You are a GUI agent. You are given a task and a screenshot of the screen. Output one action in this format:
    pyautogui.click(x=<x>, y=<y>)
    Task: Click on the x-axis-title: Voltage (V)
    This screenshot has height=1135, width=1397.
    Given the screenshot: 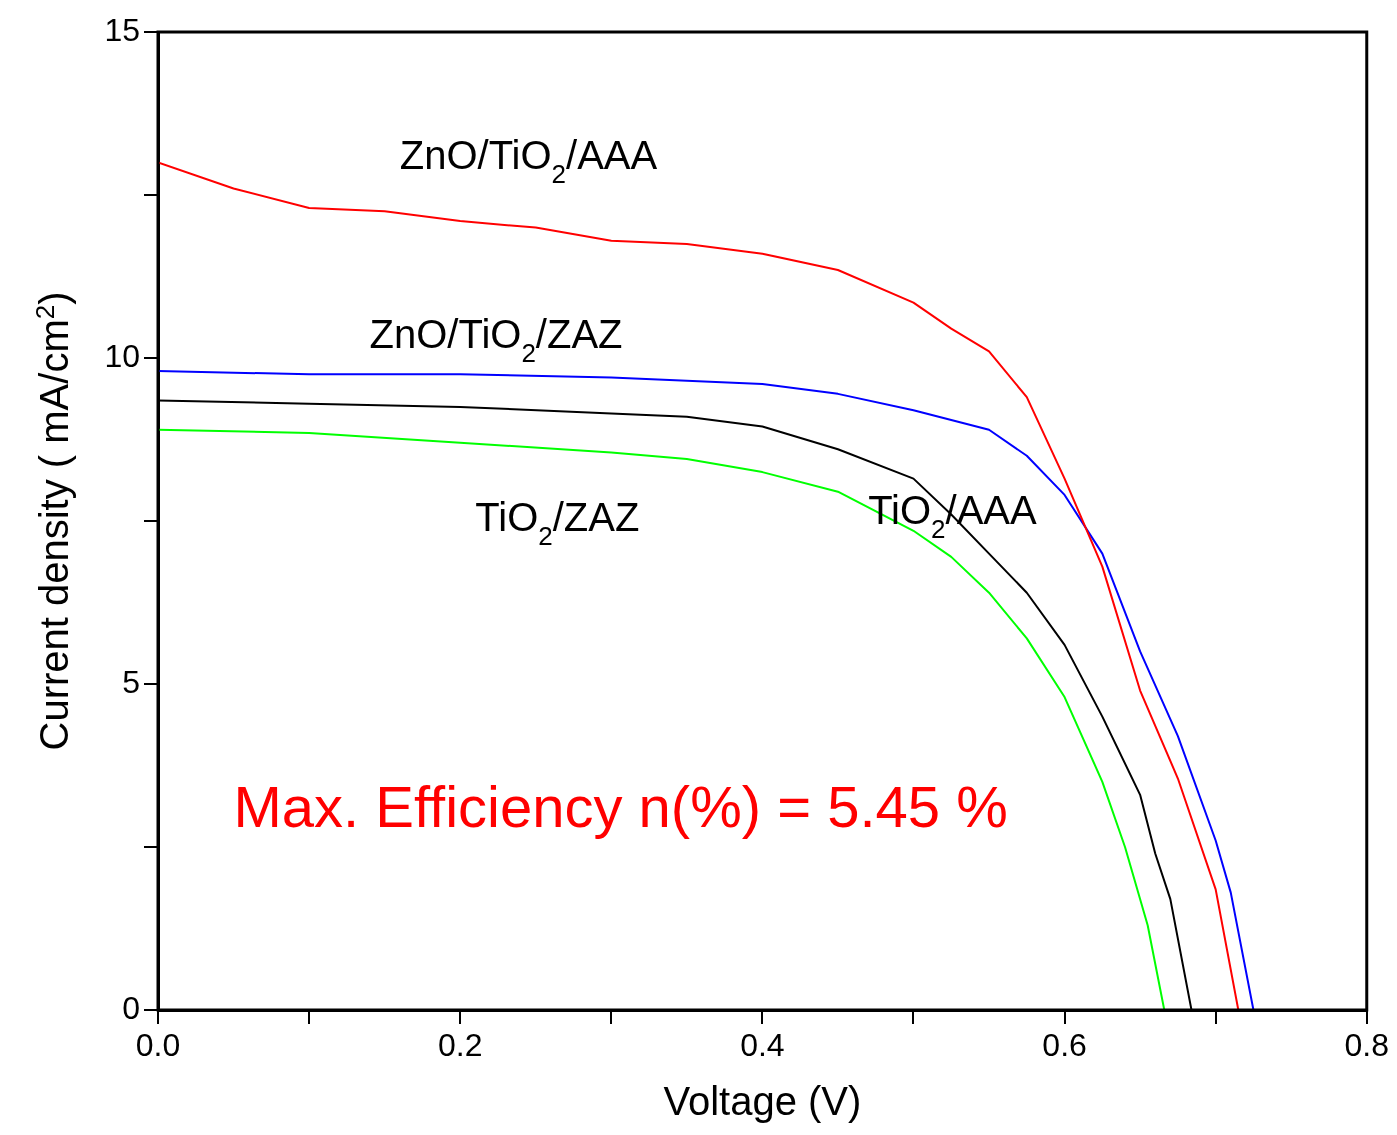 What is the action you would take?
    pyautogui.click(x=762, y=1101)
    